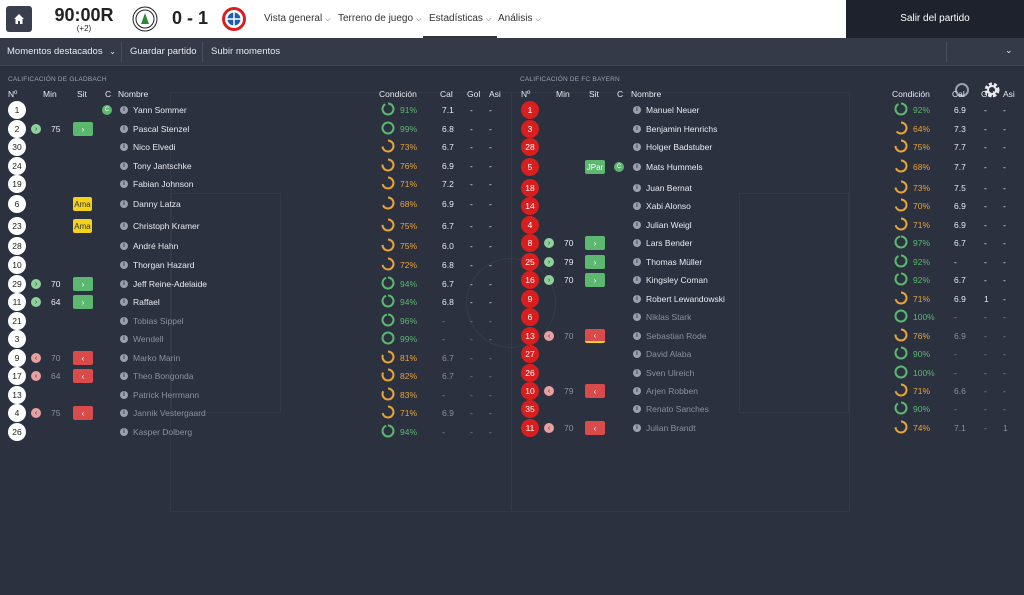  I want to click on player-row: 27 i David Alaba 90% - - -, so click(512, 354).